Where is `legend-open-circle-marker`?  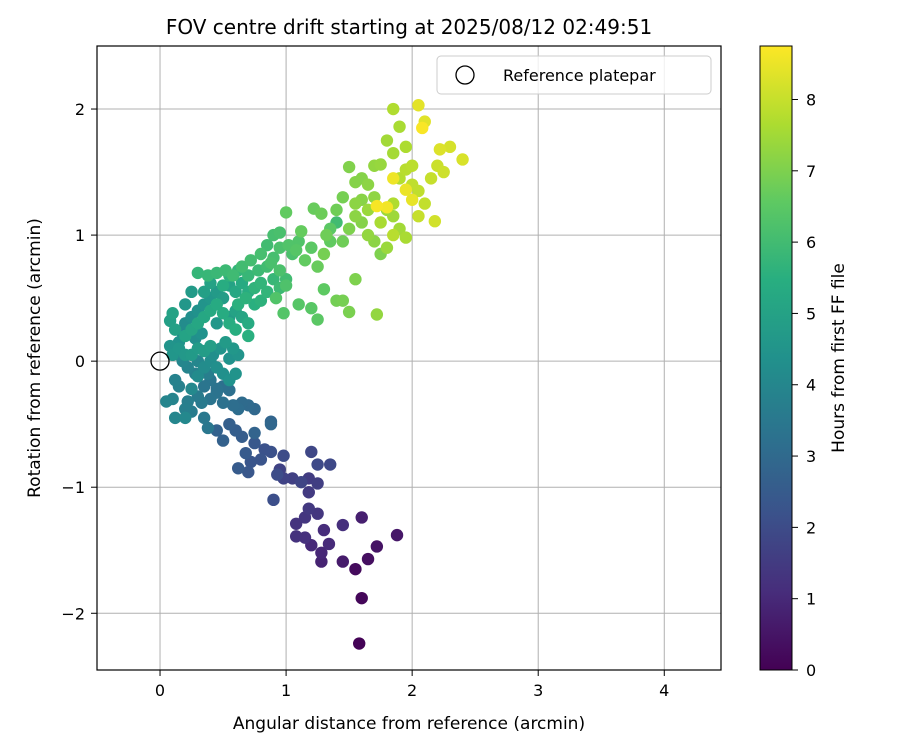 legend-open-circle-marker is located at coordinates (465, 75).